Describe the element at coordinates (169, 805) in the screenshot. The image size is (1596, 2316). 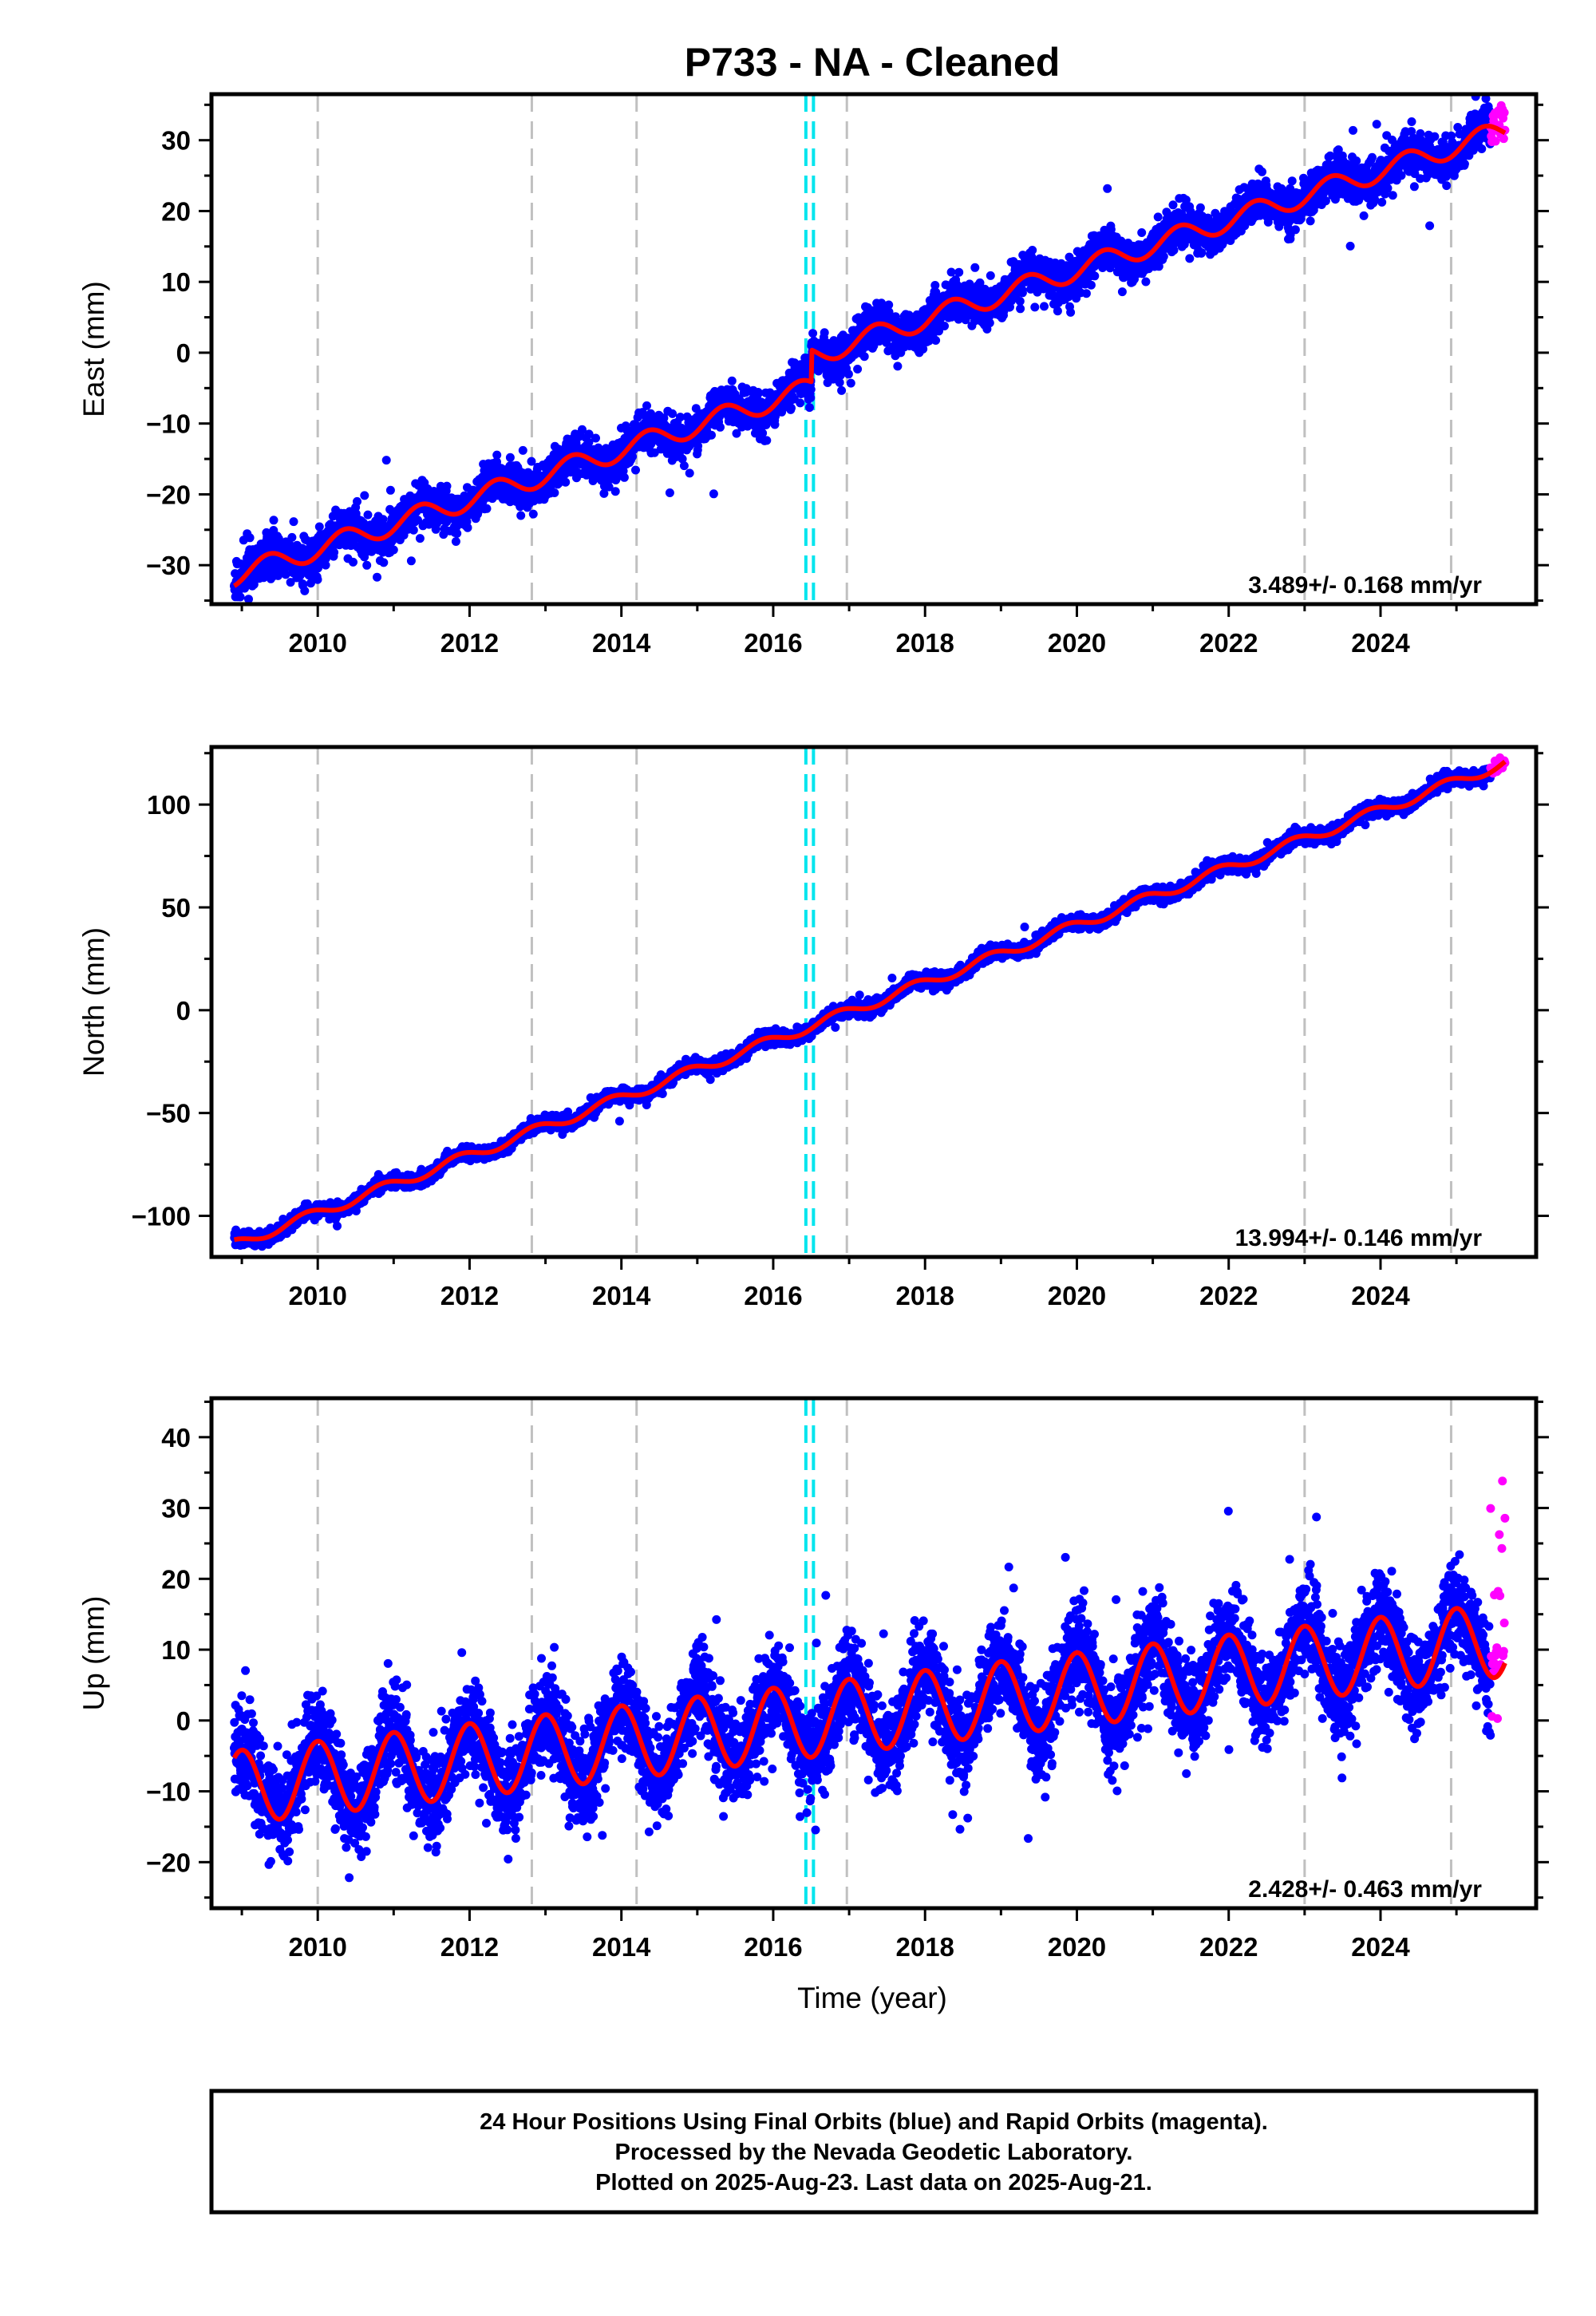
I see `y-tick-label: 100` at that location.